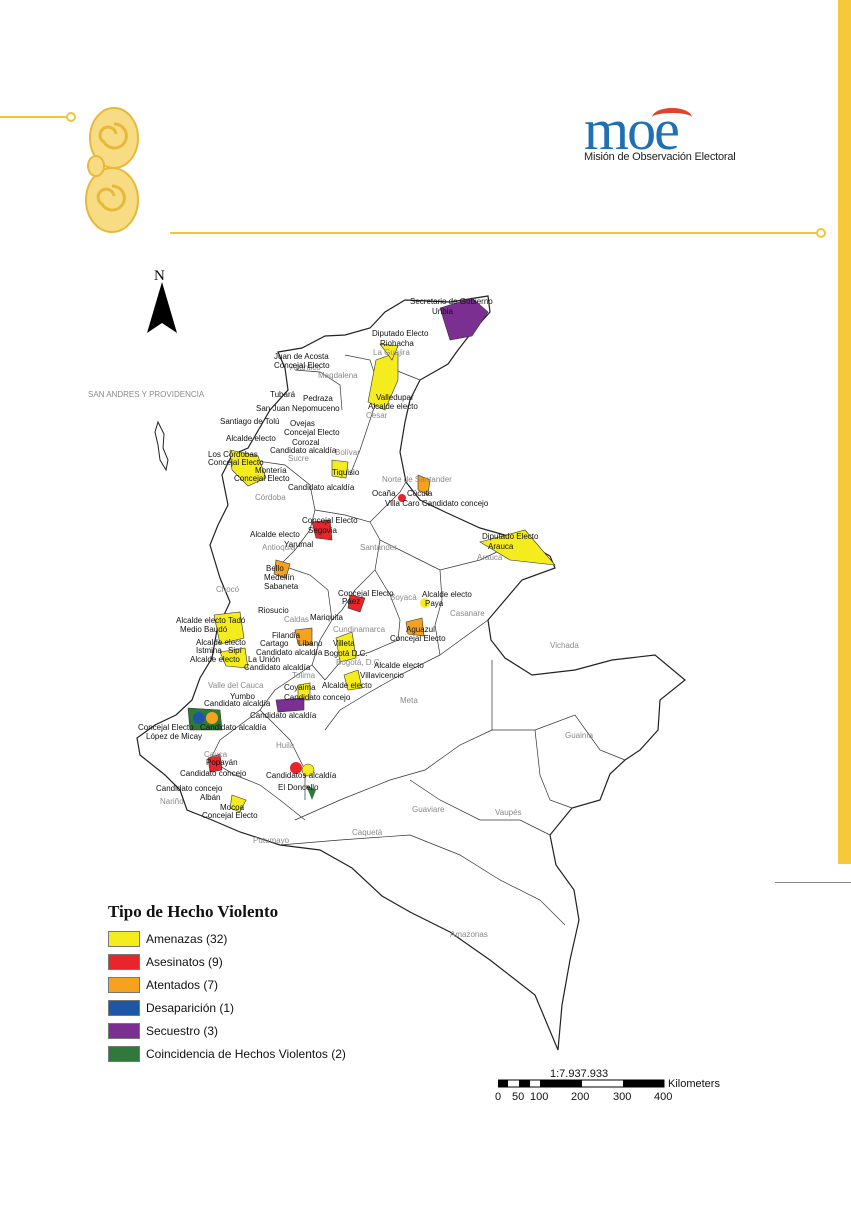 The width and height of the screenshot is (851, 1212). I want to click on event-doncello-asesinato, so click(296, 768).